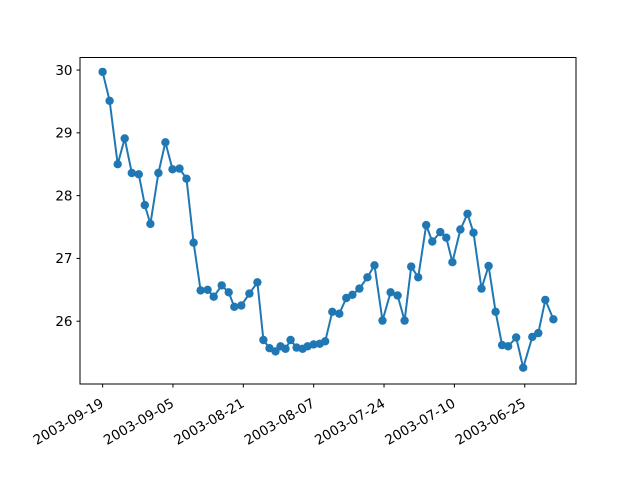 The width and height of the screenshot is (640, 480). Describe the element at coordinates (63, 71) in the screenshot. I see `y-tick-label: 30` at that location.